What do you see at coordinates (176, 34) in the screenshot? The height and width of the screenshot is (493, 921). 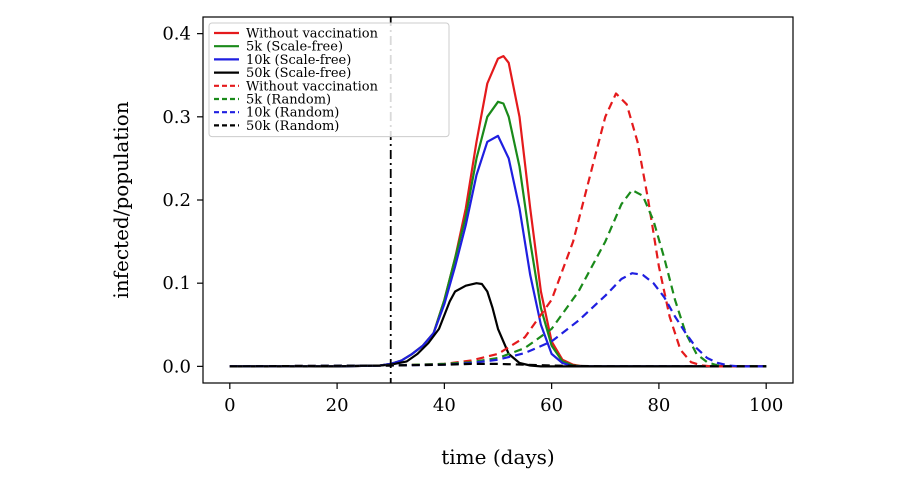 I see `y-tick-label: 0.4` at bounding box center [176, 34].